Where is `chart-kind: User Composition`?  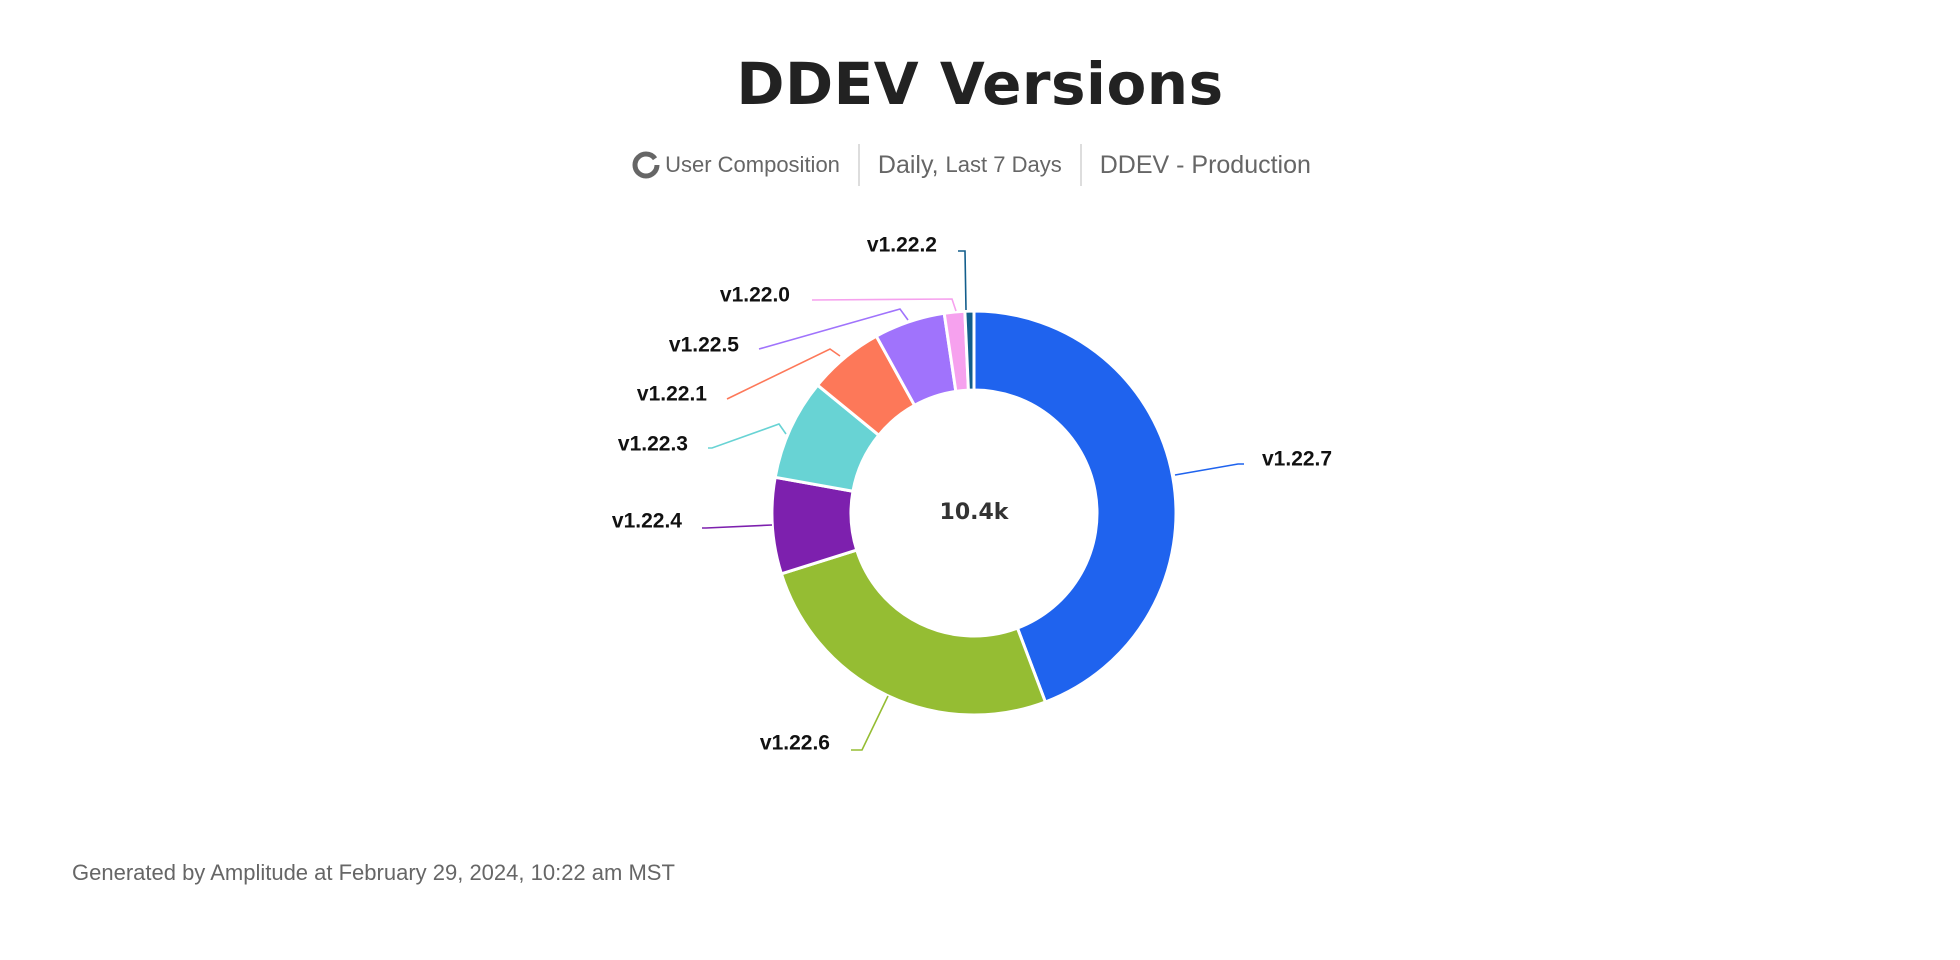
chart-kind: User Composition is located at coordinates (744, 165).